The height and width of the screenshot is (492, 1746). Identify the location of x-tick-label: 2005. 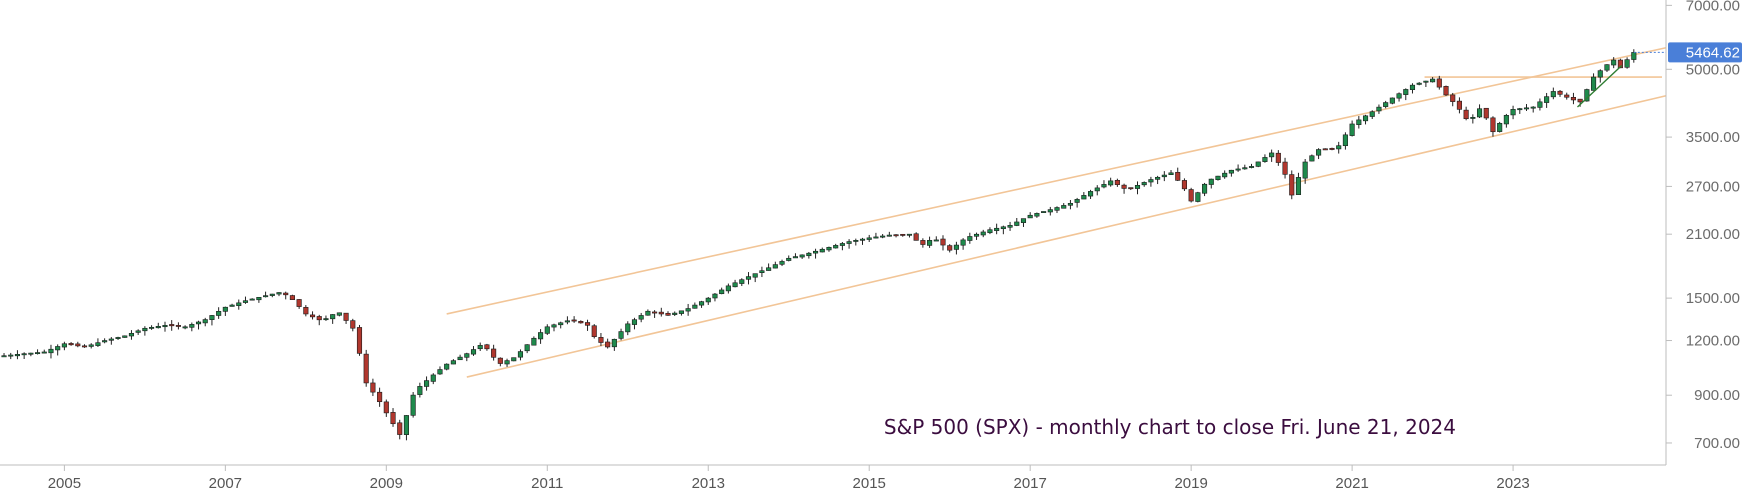
(64, 483).